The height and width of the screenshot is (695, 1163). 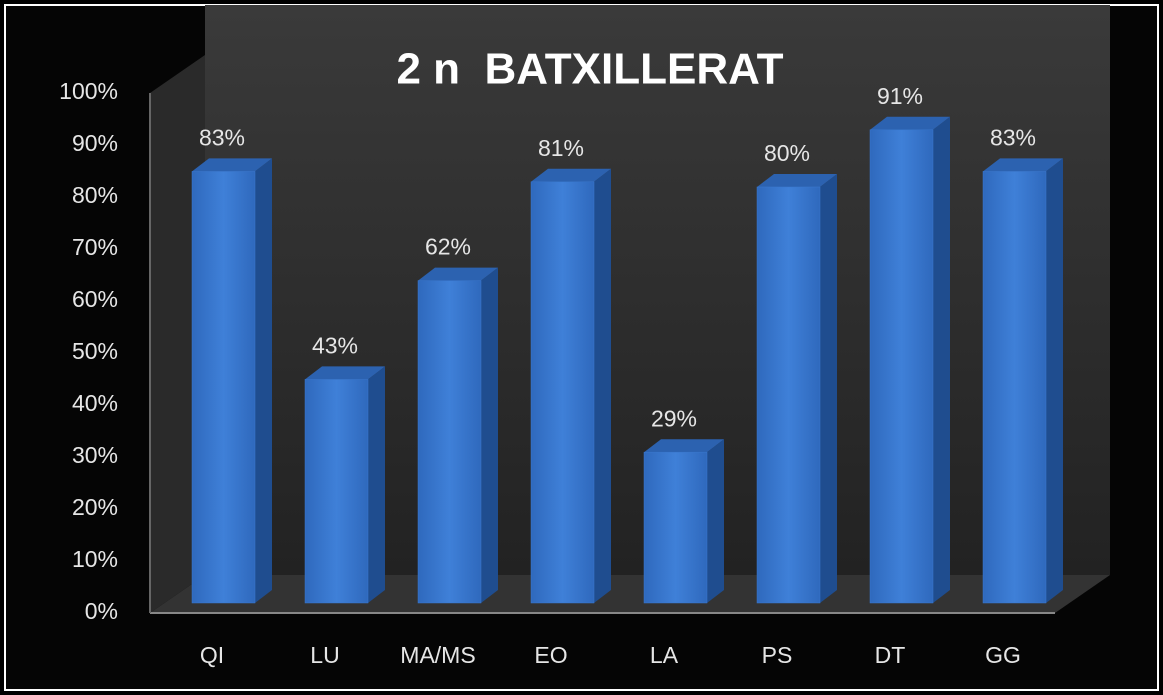 I want to click on y-tick-label: 10%, so click(x=95, y=559).